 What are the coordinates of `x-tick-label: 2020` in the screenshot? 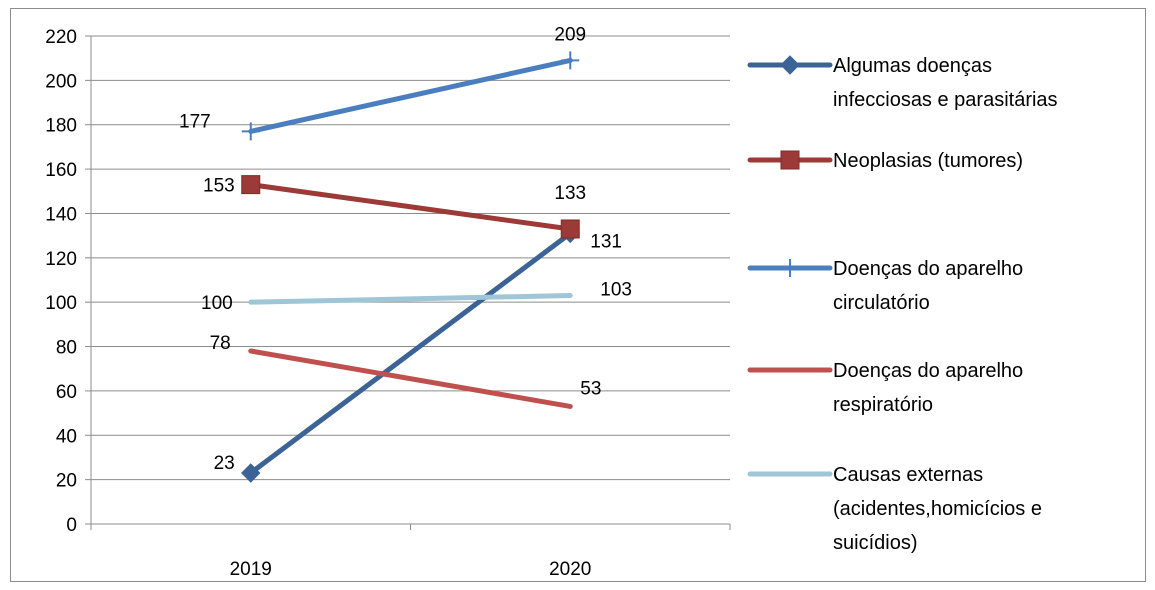 It's located at (570, 569).